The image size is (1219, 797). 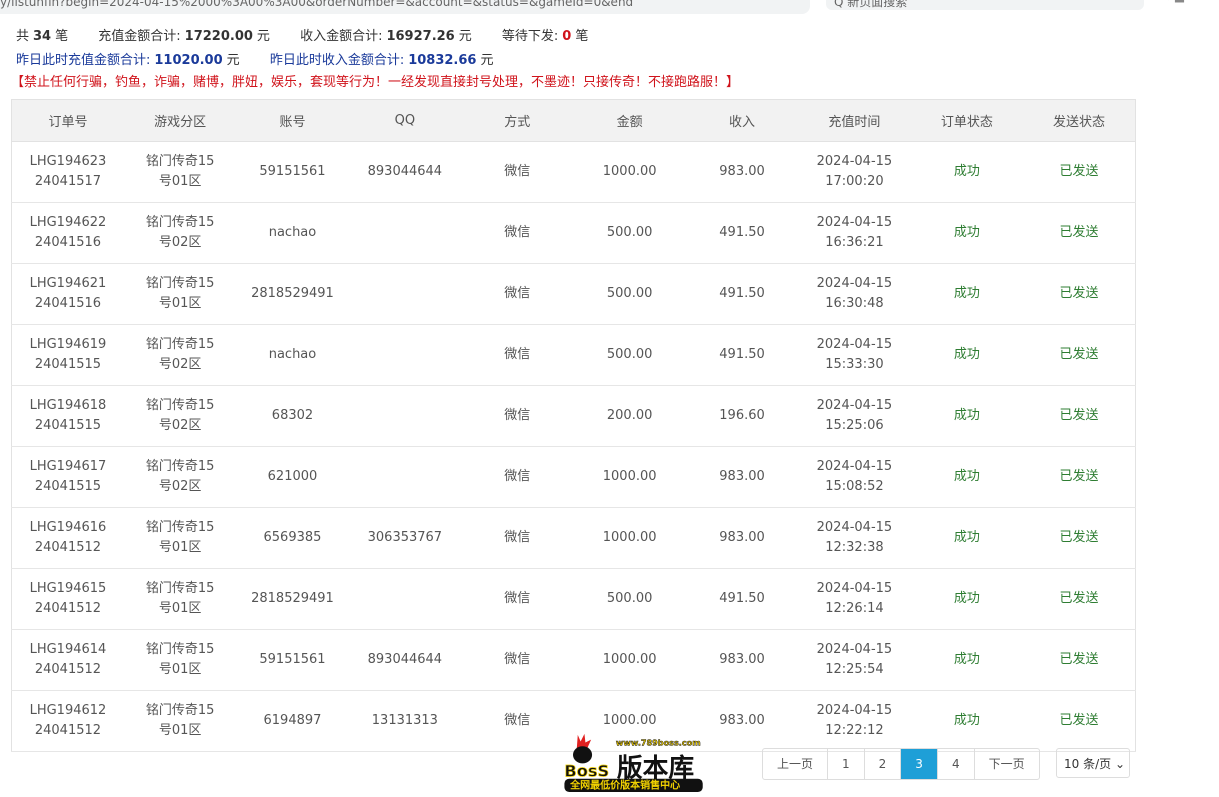 What do you see at coordinates (956, 764) in the screenshot?
I see `page-4: 4` at bounding box center [956, 764].